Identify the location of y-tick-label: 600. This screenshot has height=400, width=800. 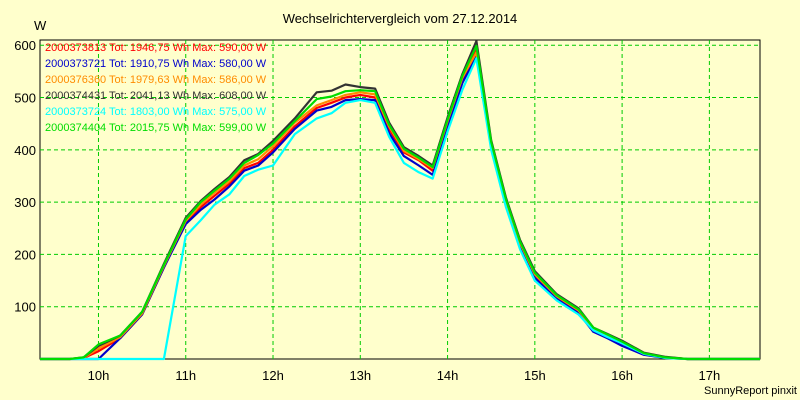
(25, 45).